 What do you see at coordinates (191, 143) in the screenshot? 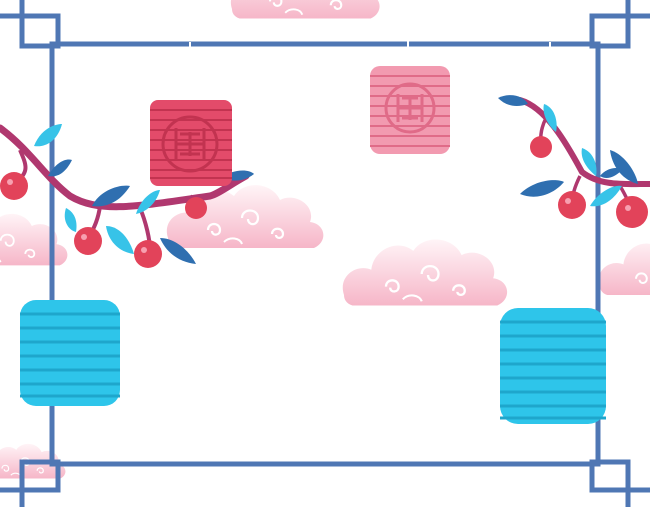
I see `red-lantern-icon` at bounding box center [191, 143].